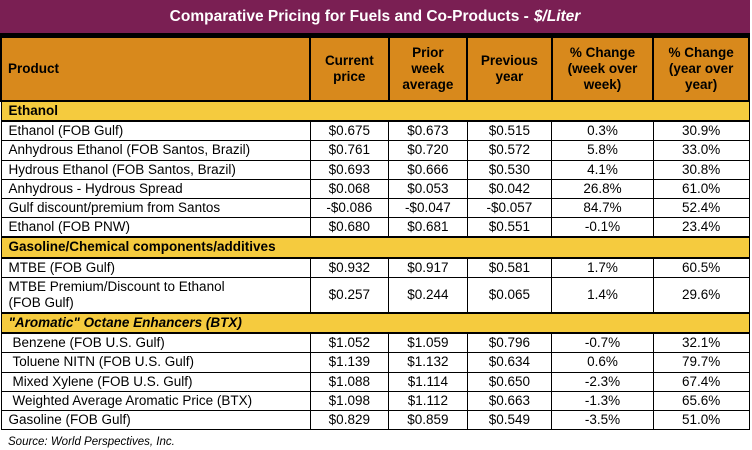 The image size is (752, 450). I want to click on yoy-change-cell: 79.7%, so click(701, 362).